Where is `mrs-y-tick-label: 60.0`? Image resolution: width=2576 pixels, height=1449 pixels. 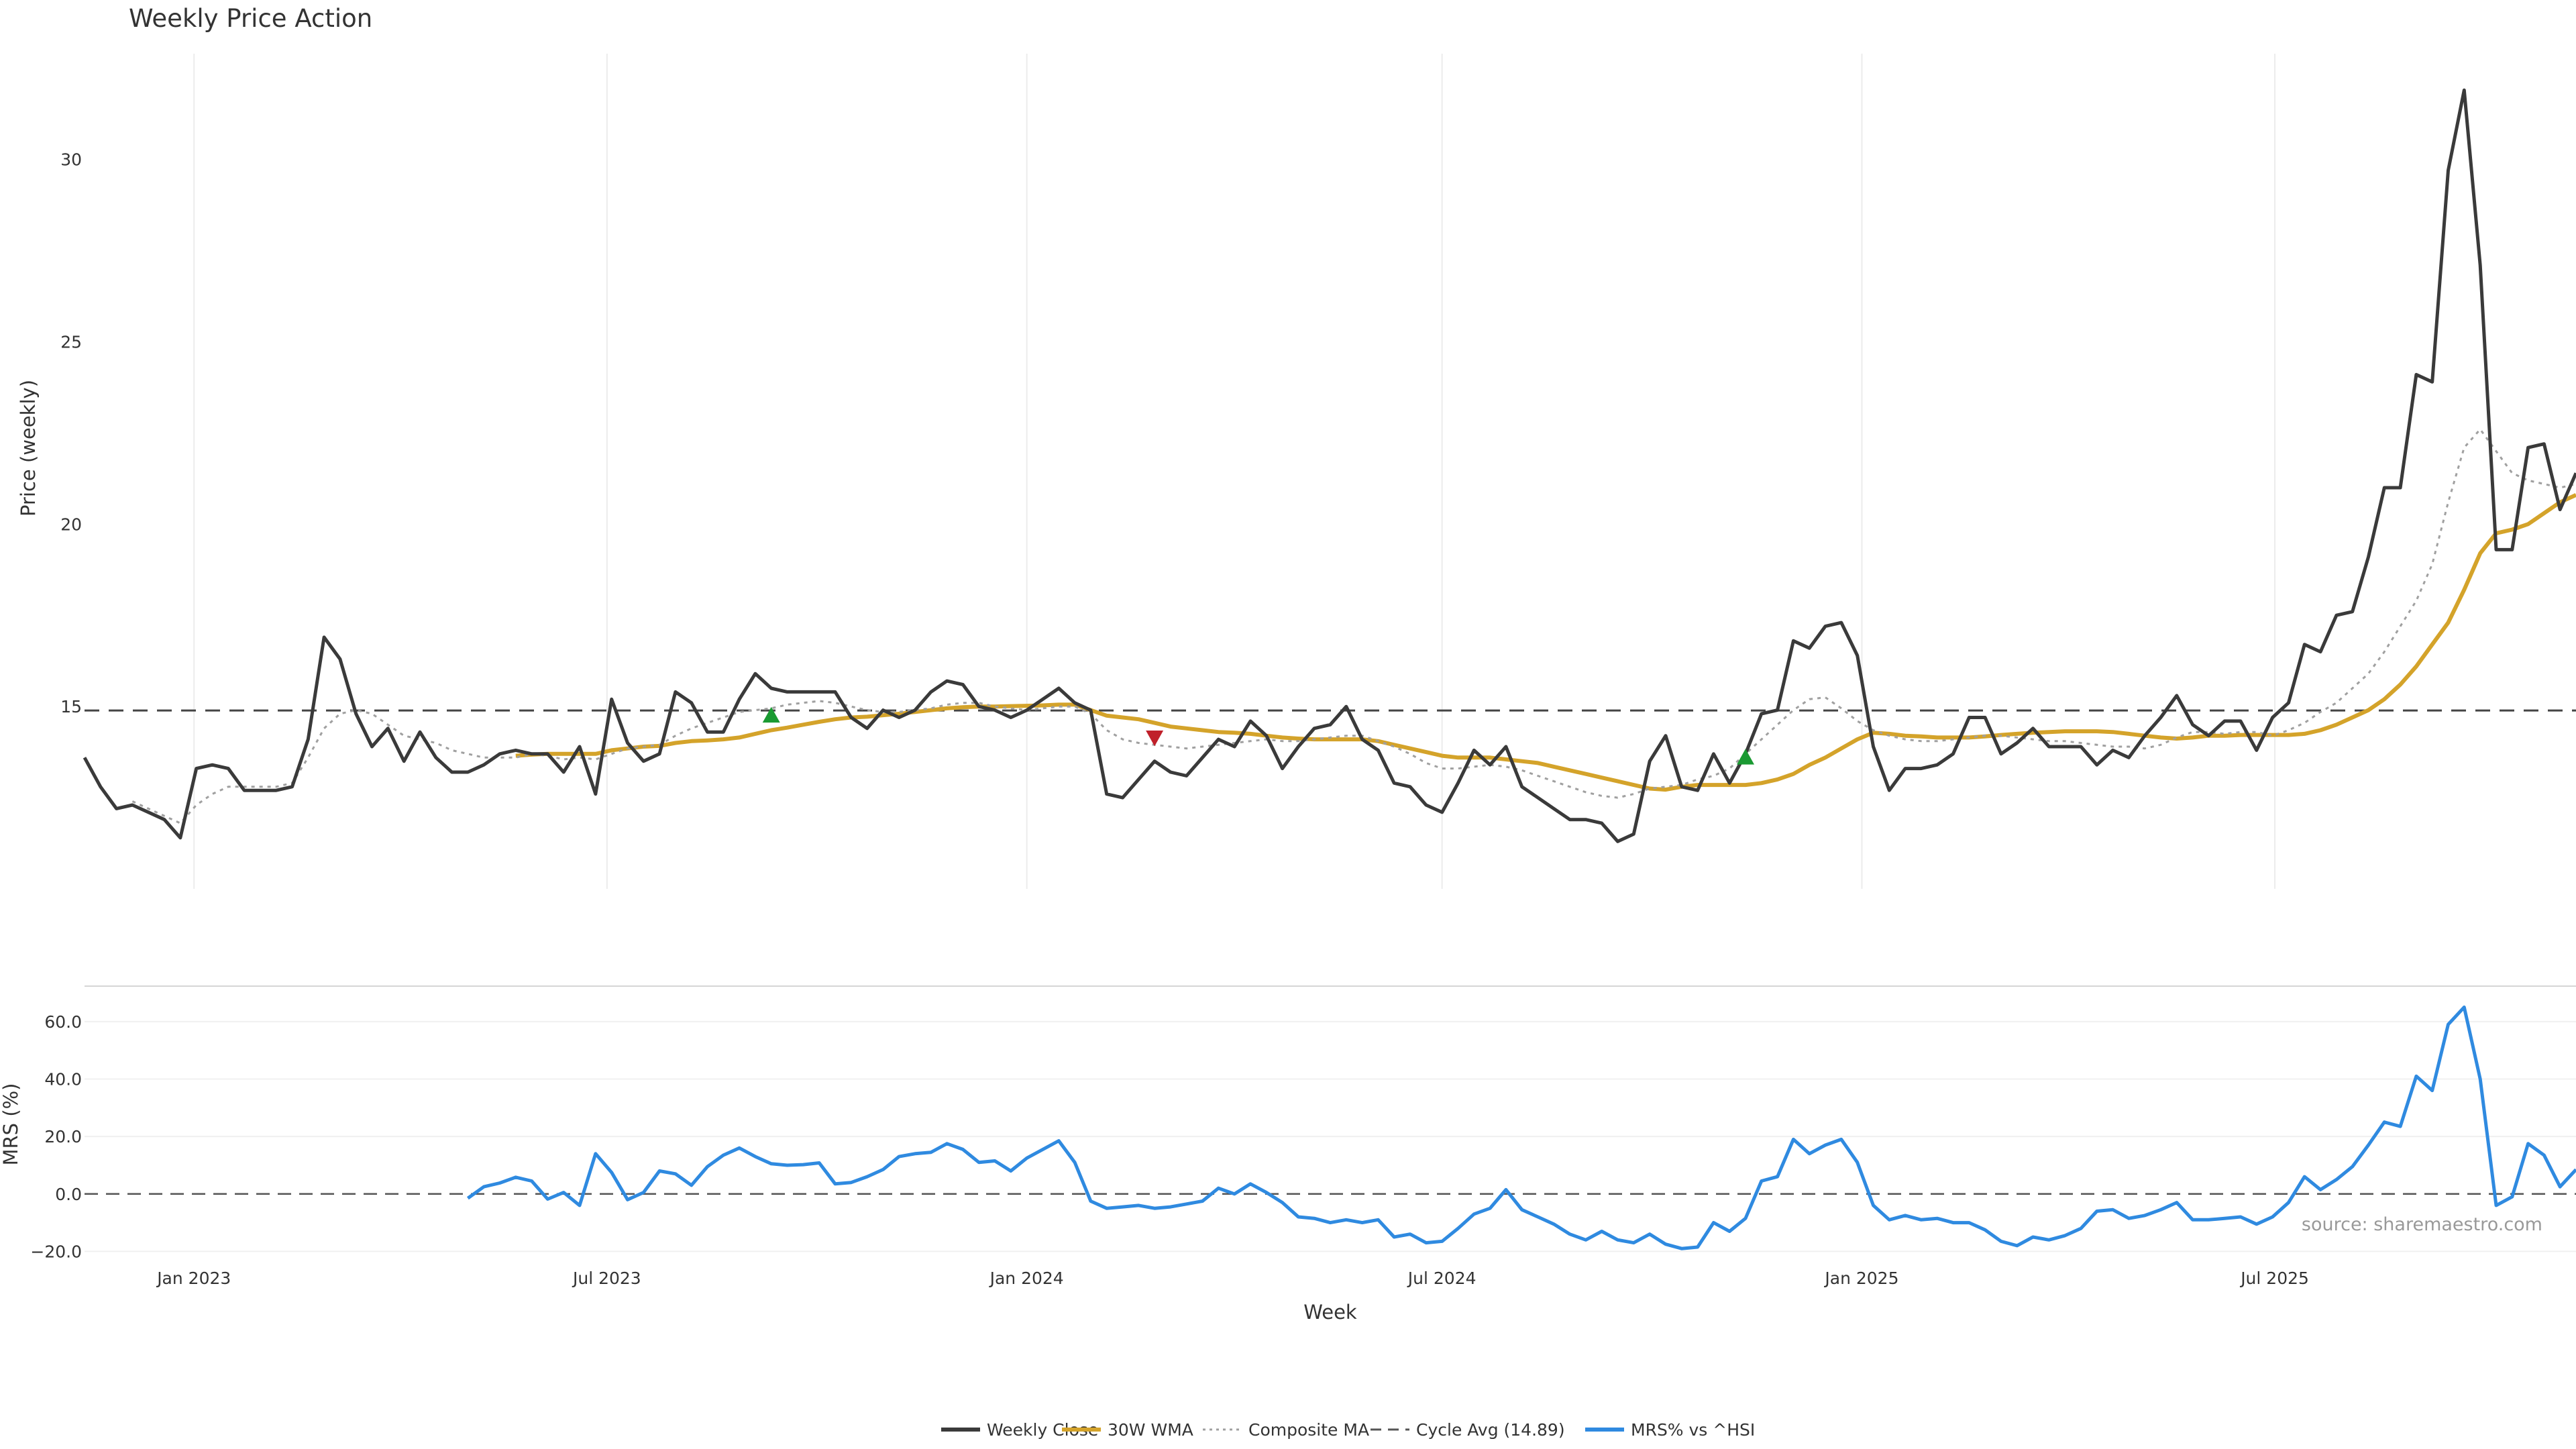 mrs-y-tick-label: 60.0 is located at coordinates (63, 1022).